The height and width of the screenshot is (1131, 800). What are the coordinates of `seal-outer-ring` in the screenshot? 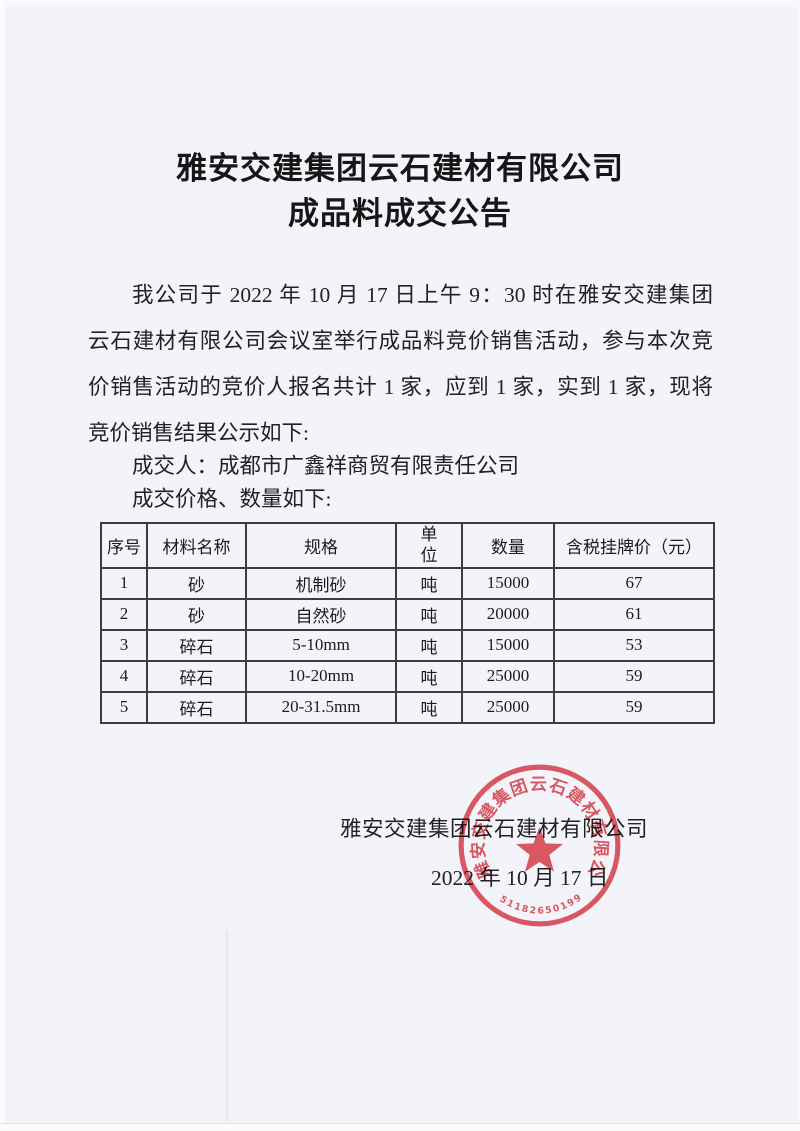 It's located at (539, 845).